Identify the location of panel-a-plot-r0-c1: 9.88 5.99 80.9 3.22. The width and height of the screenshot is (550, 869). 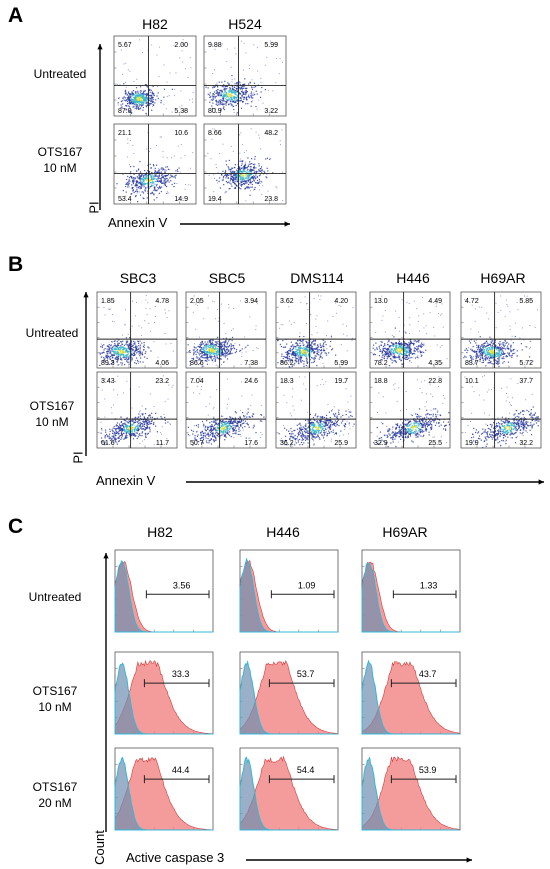
(245, 76).